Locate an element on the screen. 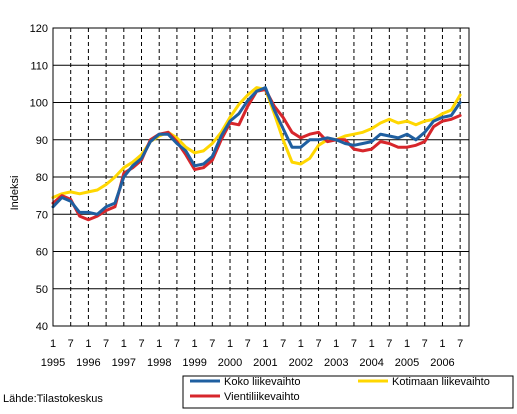 The image size is (517, 414). y-tick-labels: 40 50 60 70 80 90 100 110 120 is located at coordinates (39, 178).